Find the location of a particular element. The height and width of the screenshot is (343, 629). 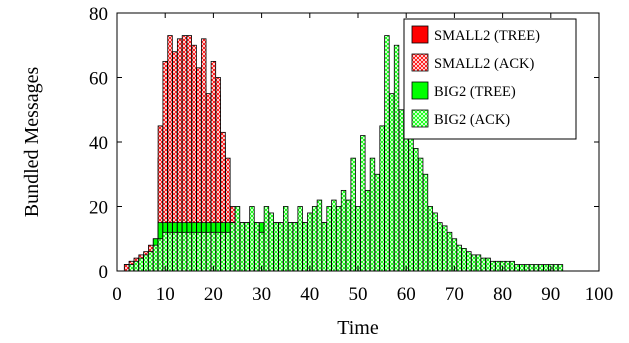

legend-swatch-big2-tree is located at coordinates (420, 90).